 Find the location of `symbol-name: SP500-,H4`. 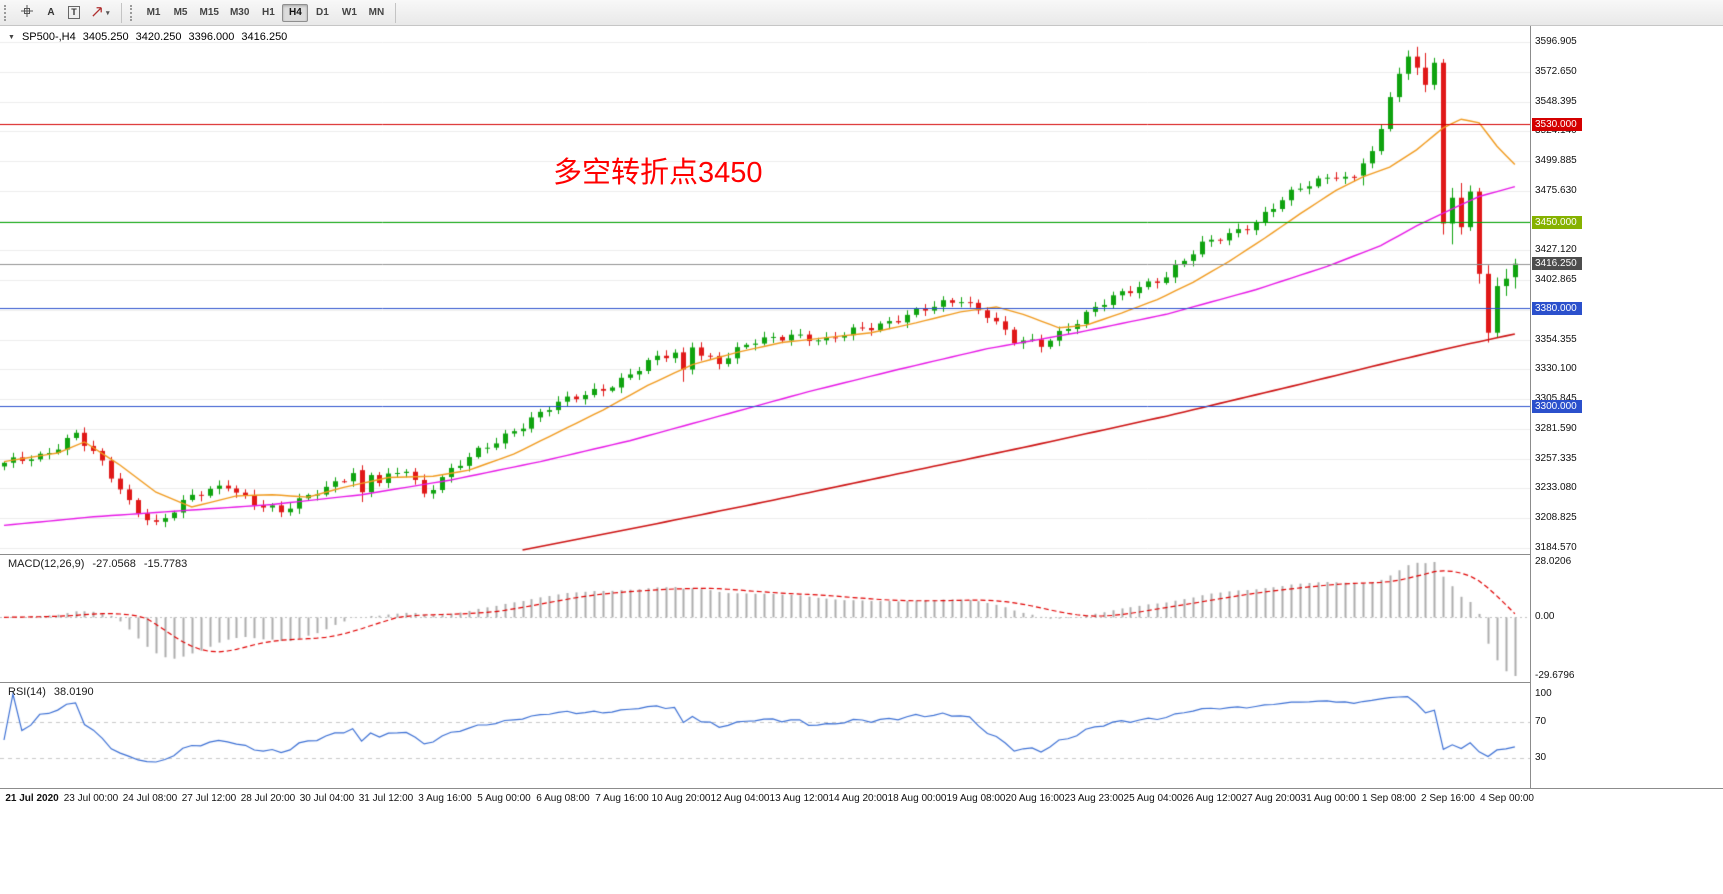

symbol-name: SP500-,H4 is located at coordinates (48, 37).